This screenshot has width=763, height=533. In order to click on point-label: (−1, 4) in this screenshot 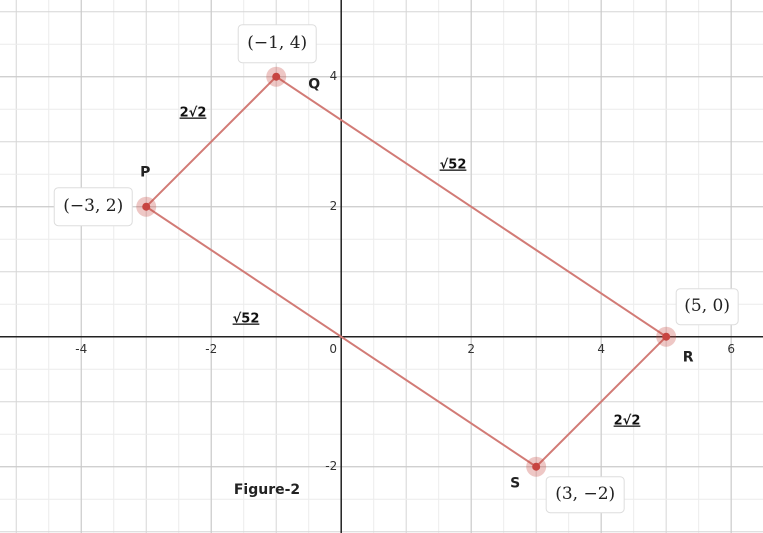, I will do `click(277, 43)`.